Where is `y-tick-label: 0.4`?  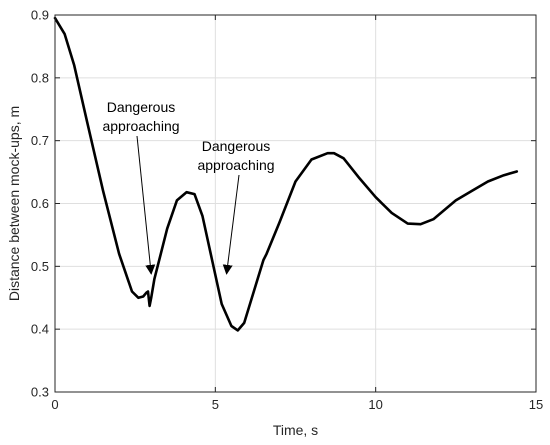
y-tick-label: 0.4 is located at coordinates (40, 329).